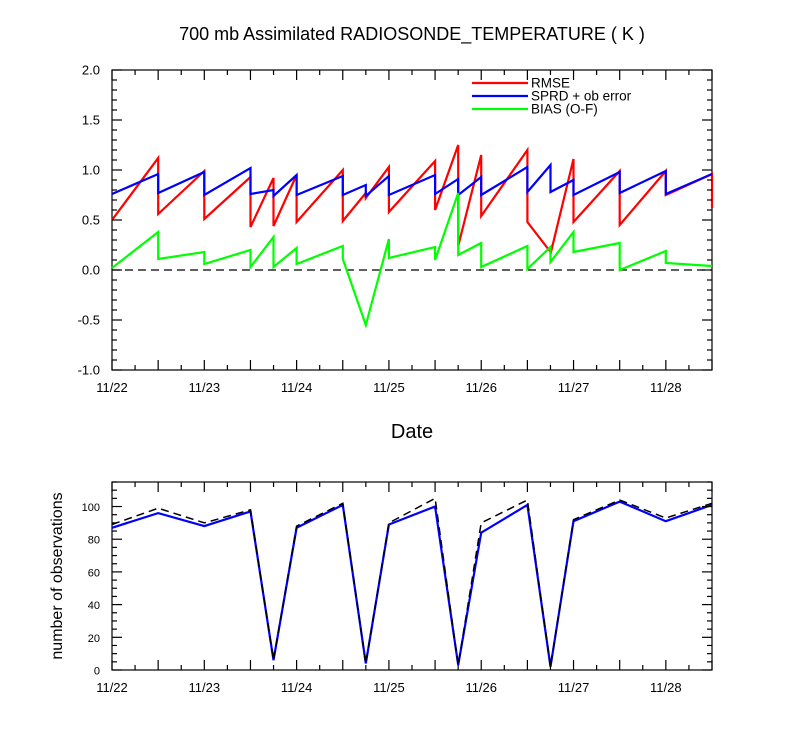 This screenshot has height=750, width=800. I want to click on y-tick-label: 0, so click(97, 672).